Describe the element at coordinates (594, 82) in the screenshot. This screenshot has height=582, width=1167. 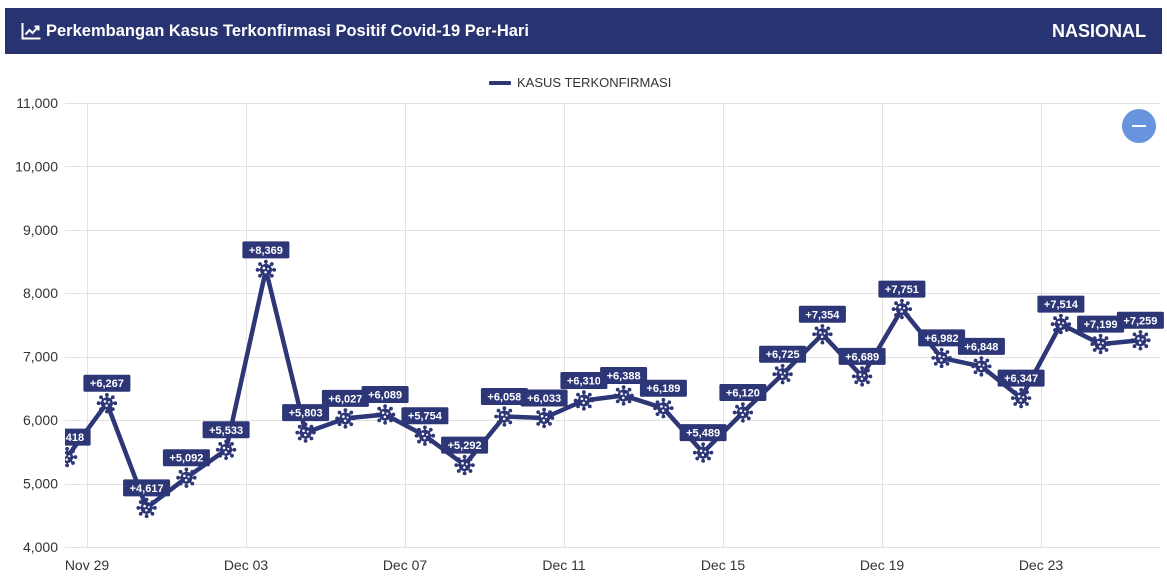
I see `legend-label: KASUS TERKONFIRMASI` at that location.